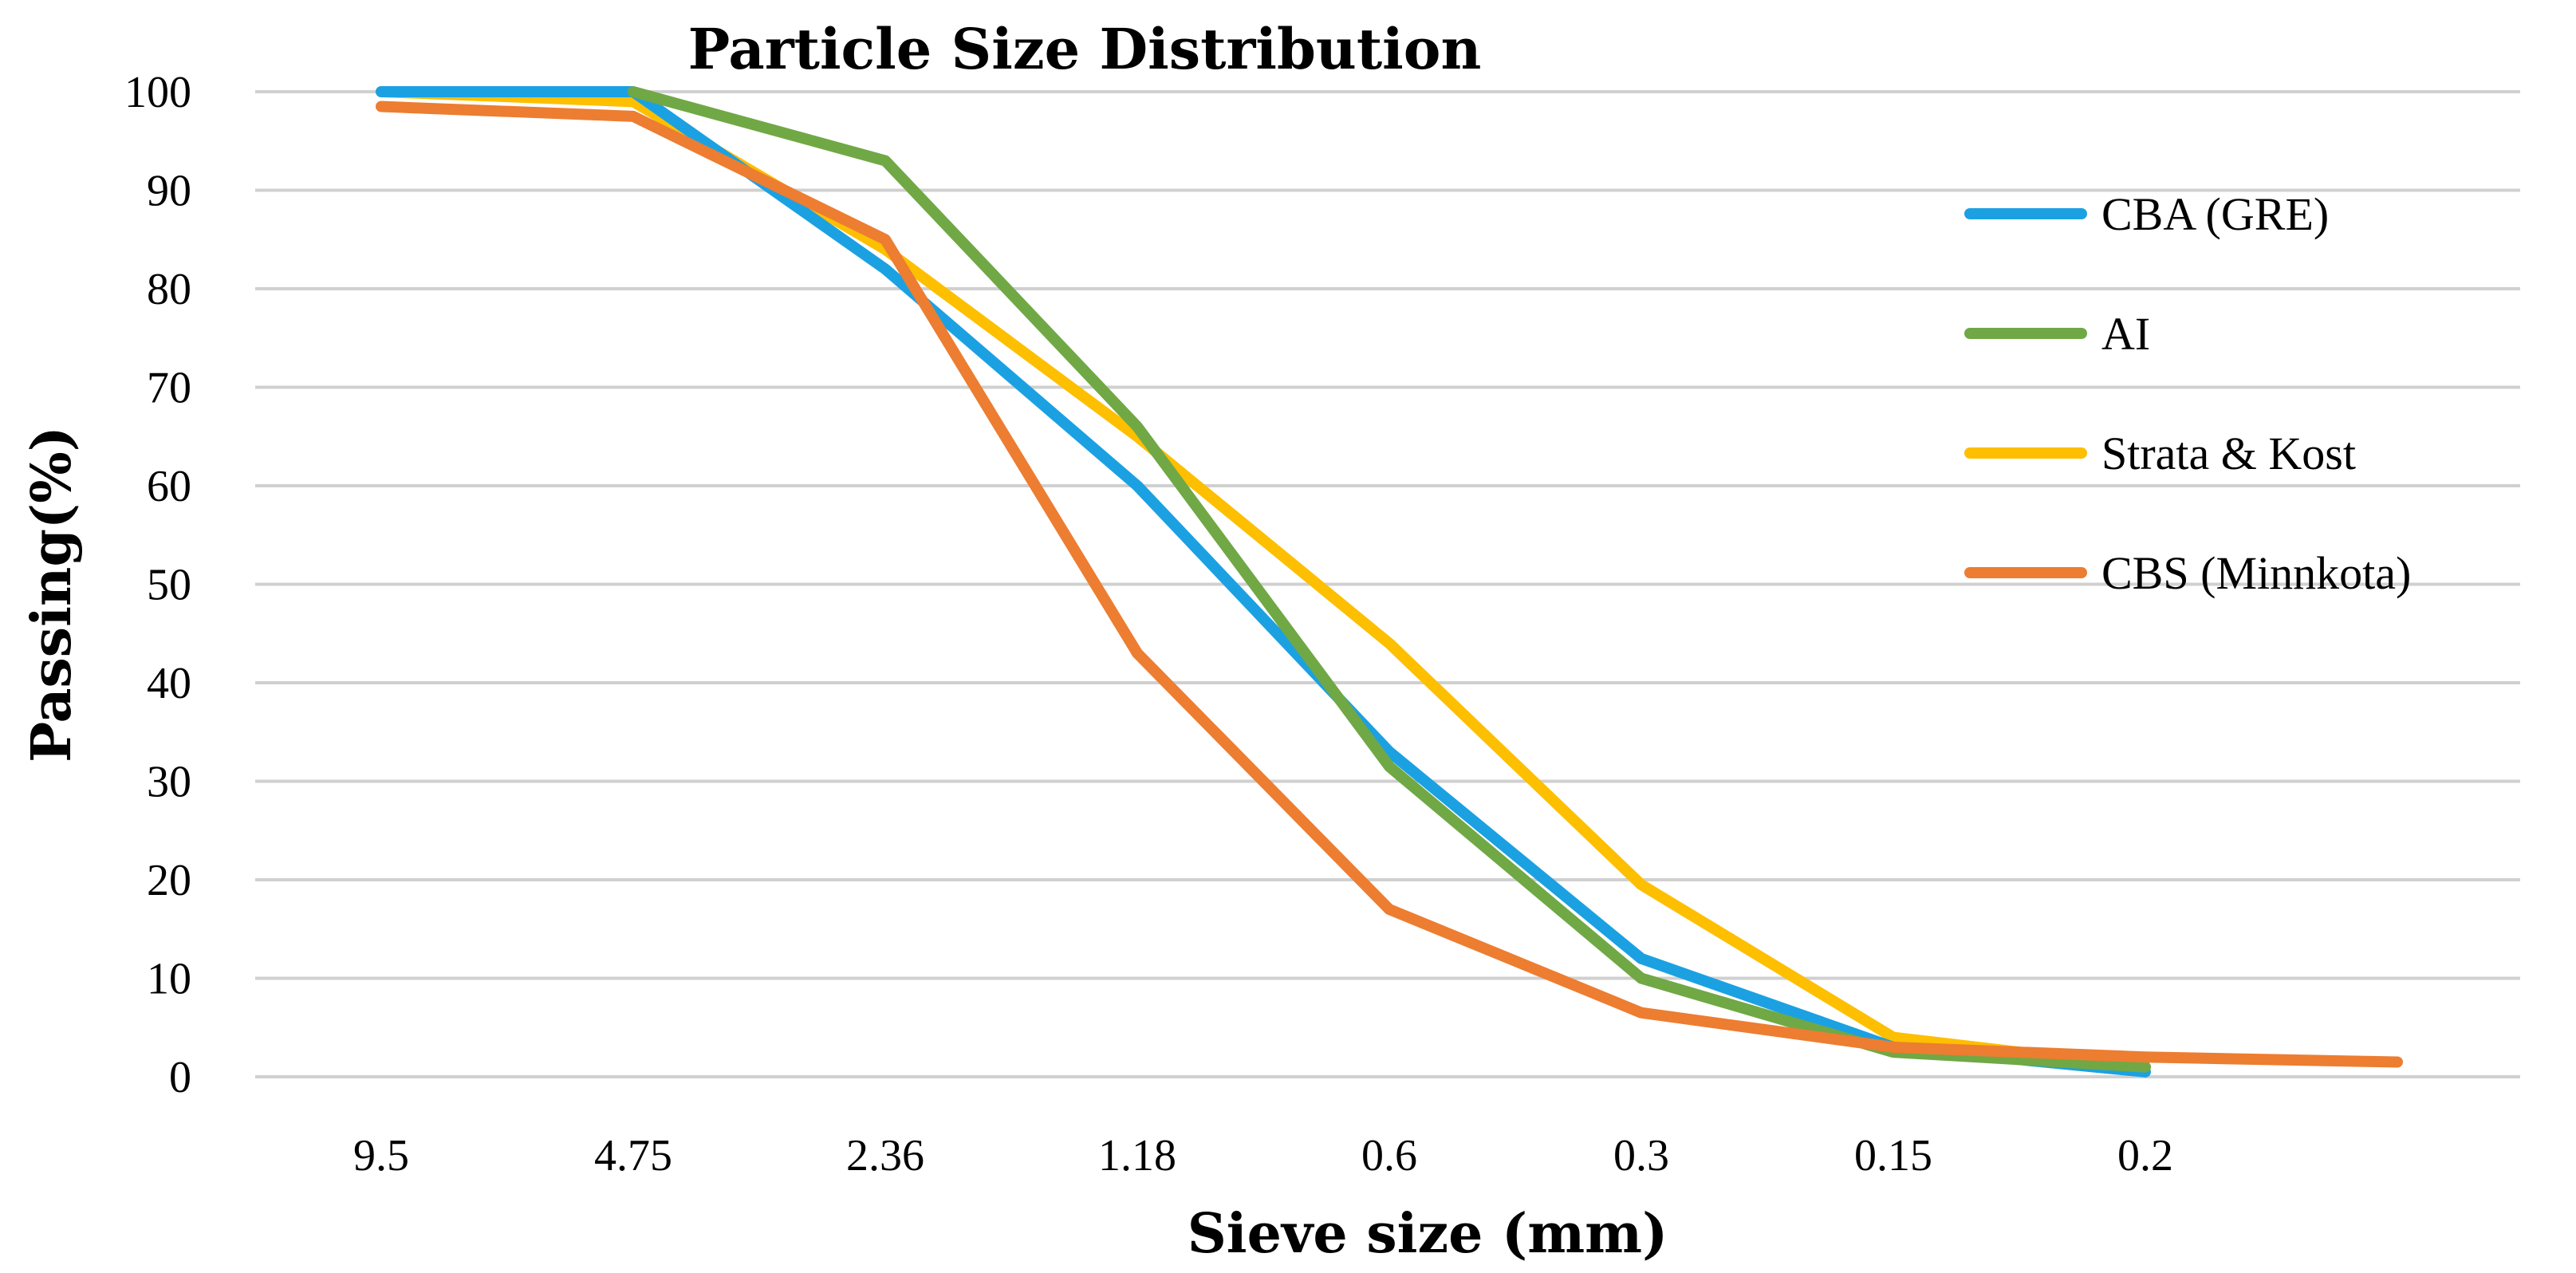 The image size is (2576, 1273). Describe the element at coordinates (169, 585) in the screenshot. I see `y-tick-label: 50` at that location.